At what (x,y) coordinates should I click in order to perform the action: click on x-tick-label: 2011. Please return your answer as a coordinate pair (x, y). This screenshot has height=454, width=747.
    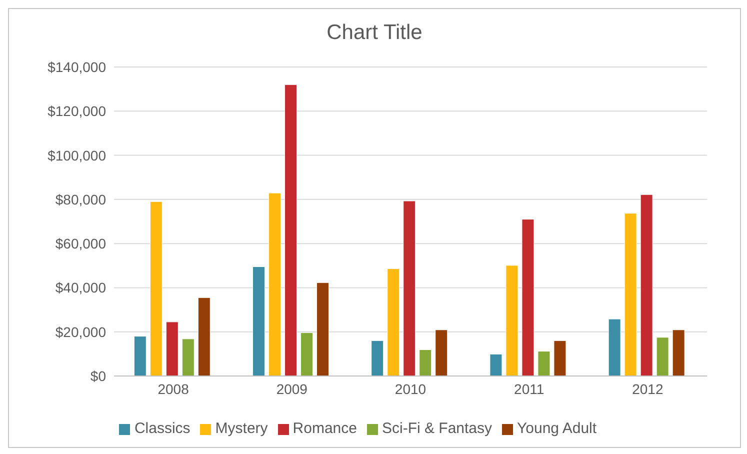
    Looking at the image, I should click on (529, 388).